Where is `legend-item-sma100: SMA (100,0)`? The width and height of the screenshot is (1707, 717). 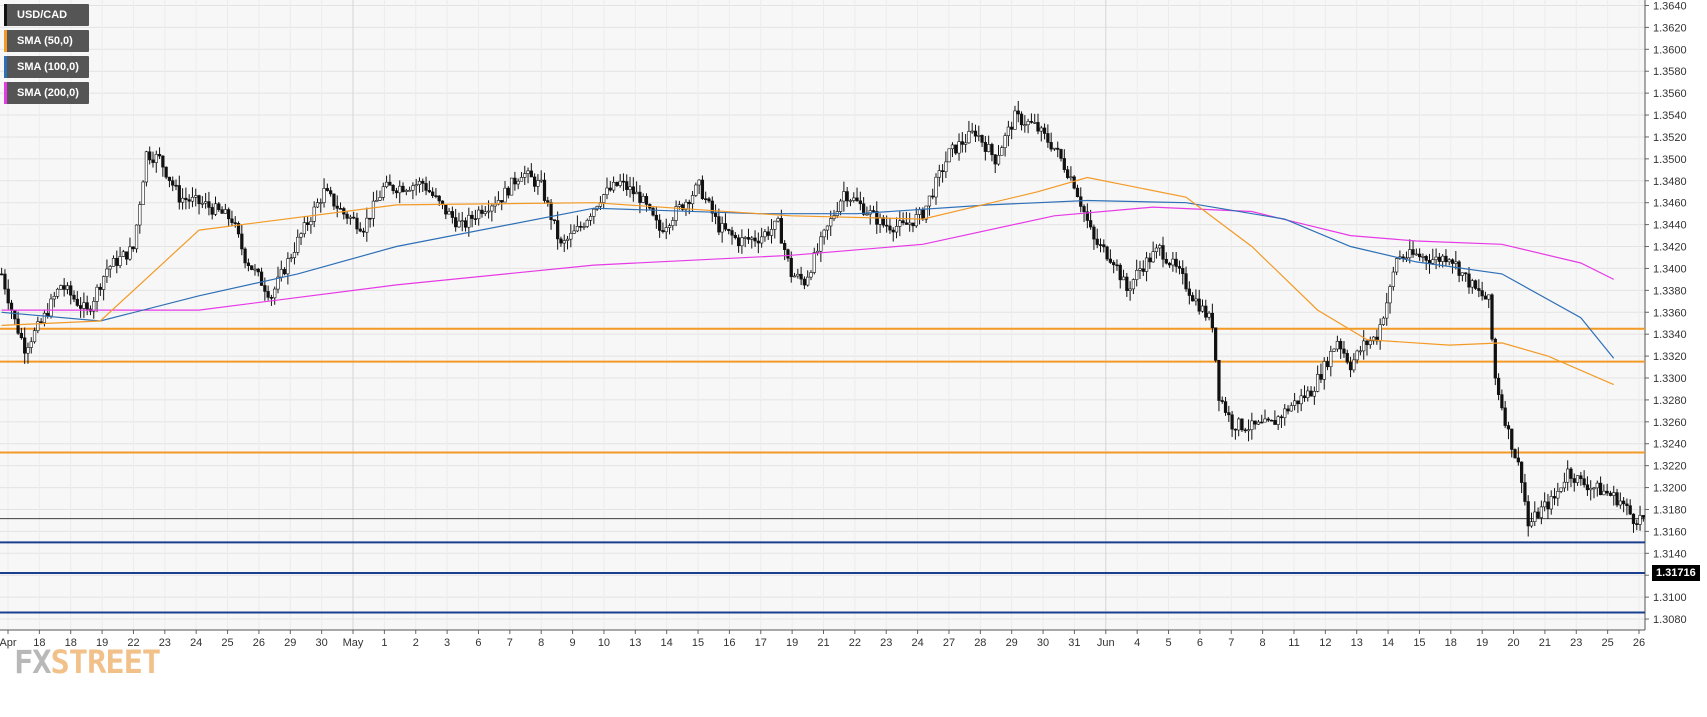
legend-item-sma100: SMA (100,0) is located at coordinates (46, 67).